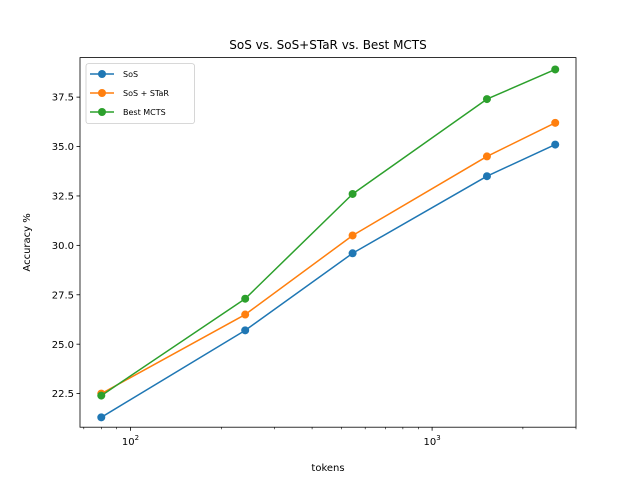 The height and width of the screenshot is (480, 640). I want to click on legend: SoS SoS + STaR Best MCTS, so click(140, 93).